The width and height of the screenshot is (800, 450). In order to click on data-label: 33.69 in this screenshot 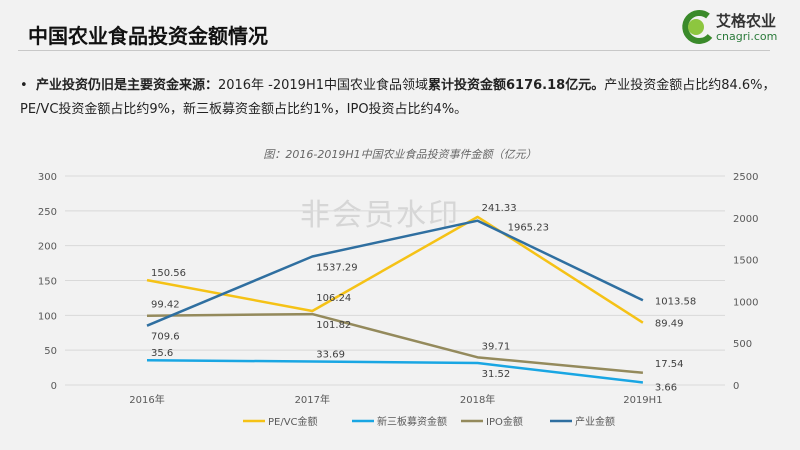, I will do `click(330, 355)`.